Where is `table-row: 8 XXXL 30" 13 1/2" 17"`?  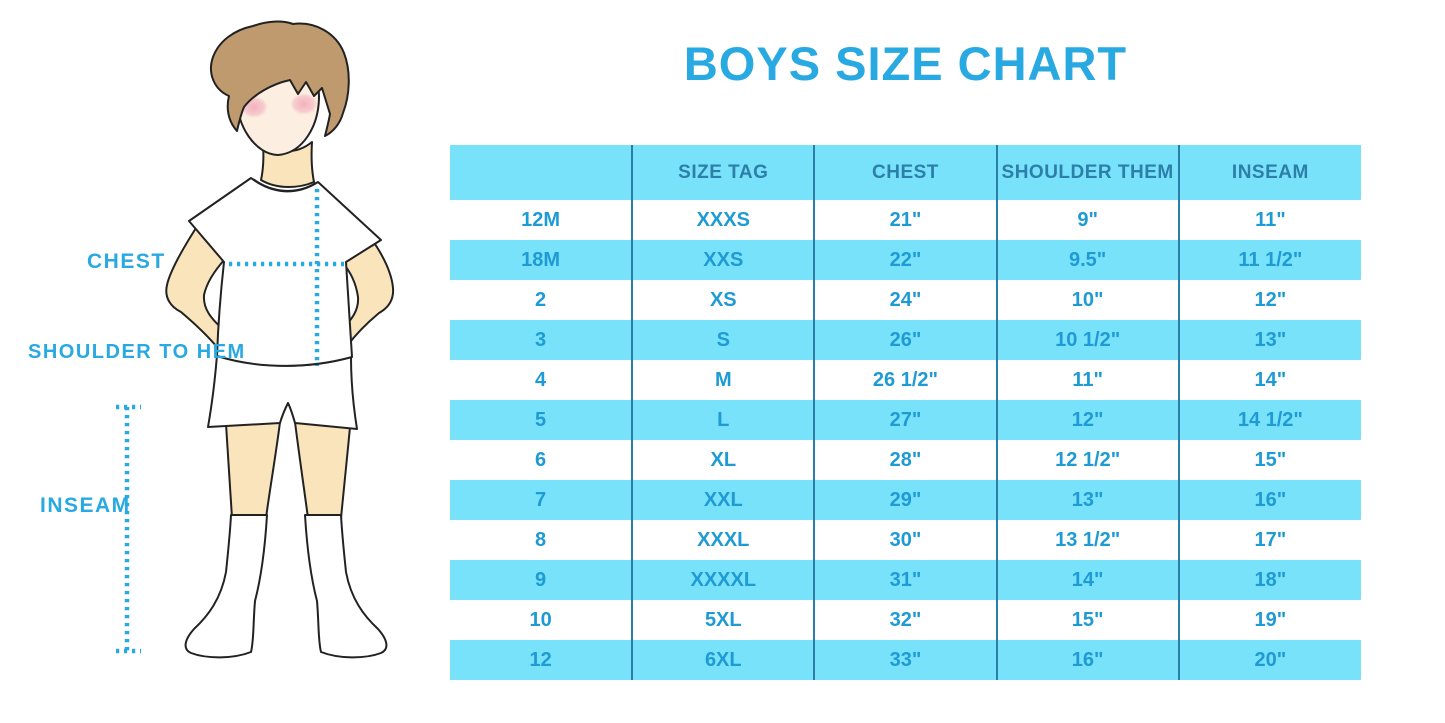
table-row: 8 XXXL 30" 13 1/2" 17" is located at coordinates (905, 540).